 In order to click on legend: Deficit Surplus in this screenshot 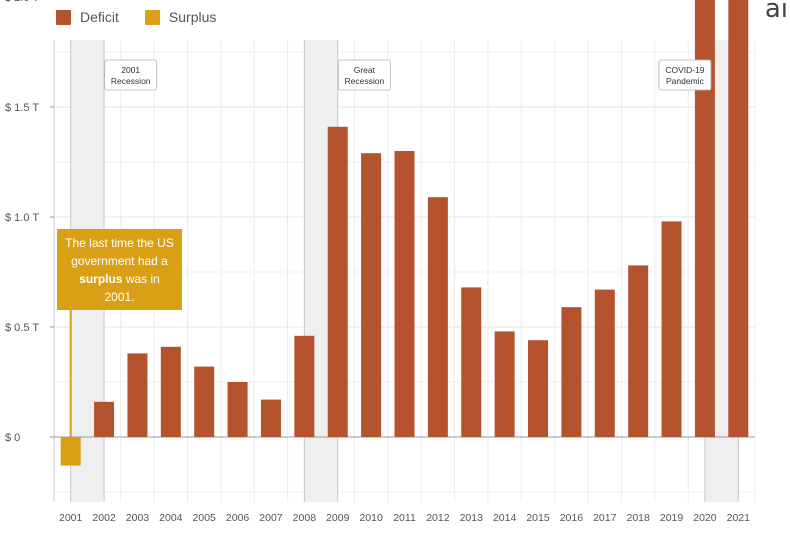, I will do `click(136, 17)`.